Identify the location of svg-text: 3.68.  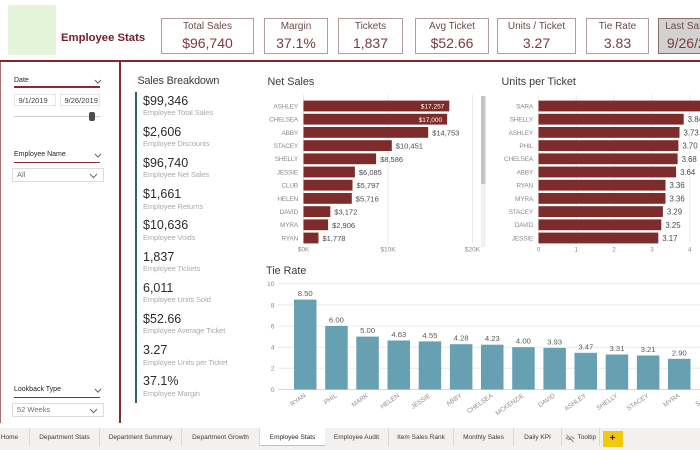
(689, 159).